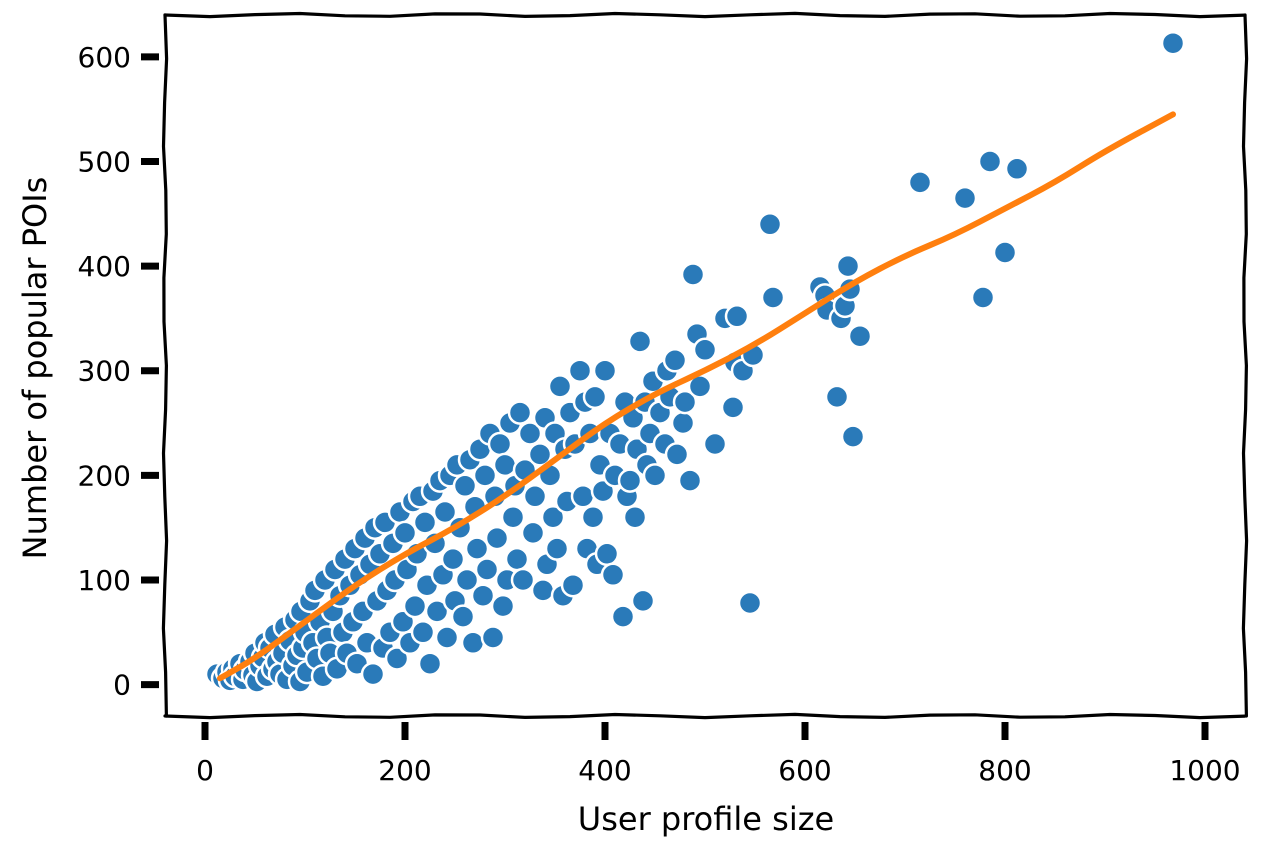 This screenshot has width=1278, height=852. Describe the element at coordinates (804, 770) in the screenshot. I see `x-tick-label: 600` at that location.